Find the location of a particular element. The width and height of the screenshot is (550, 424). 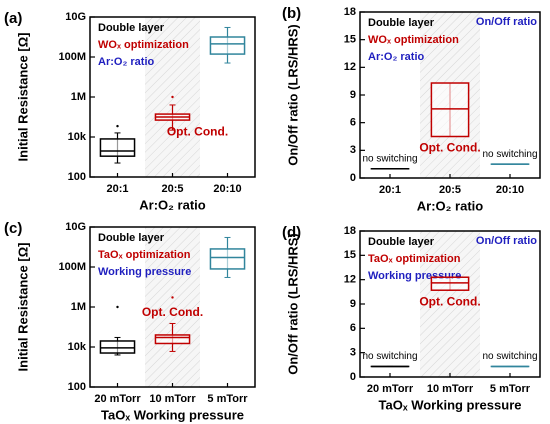

panel-label: (c) is located at coordinates (13, 228).